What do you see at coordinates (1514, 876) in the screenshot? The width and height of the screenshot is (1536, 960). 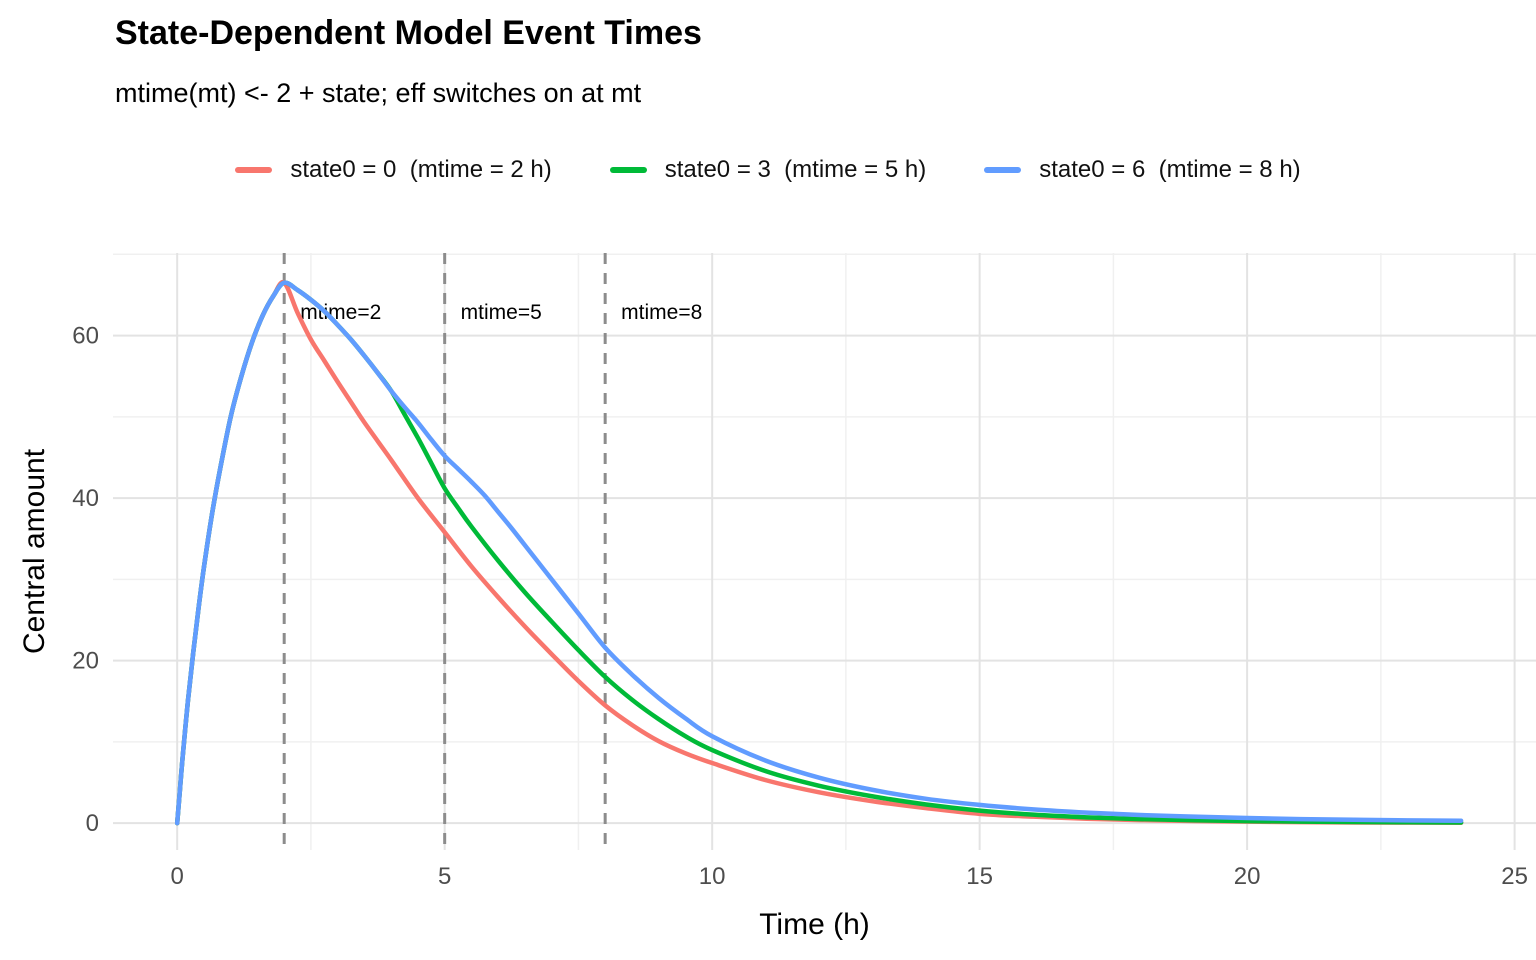 I see `x-tick-label: 25` at bounding box center [1514, 876].